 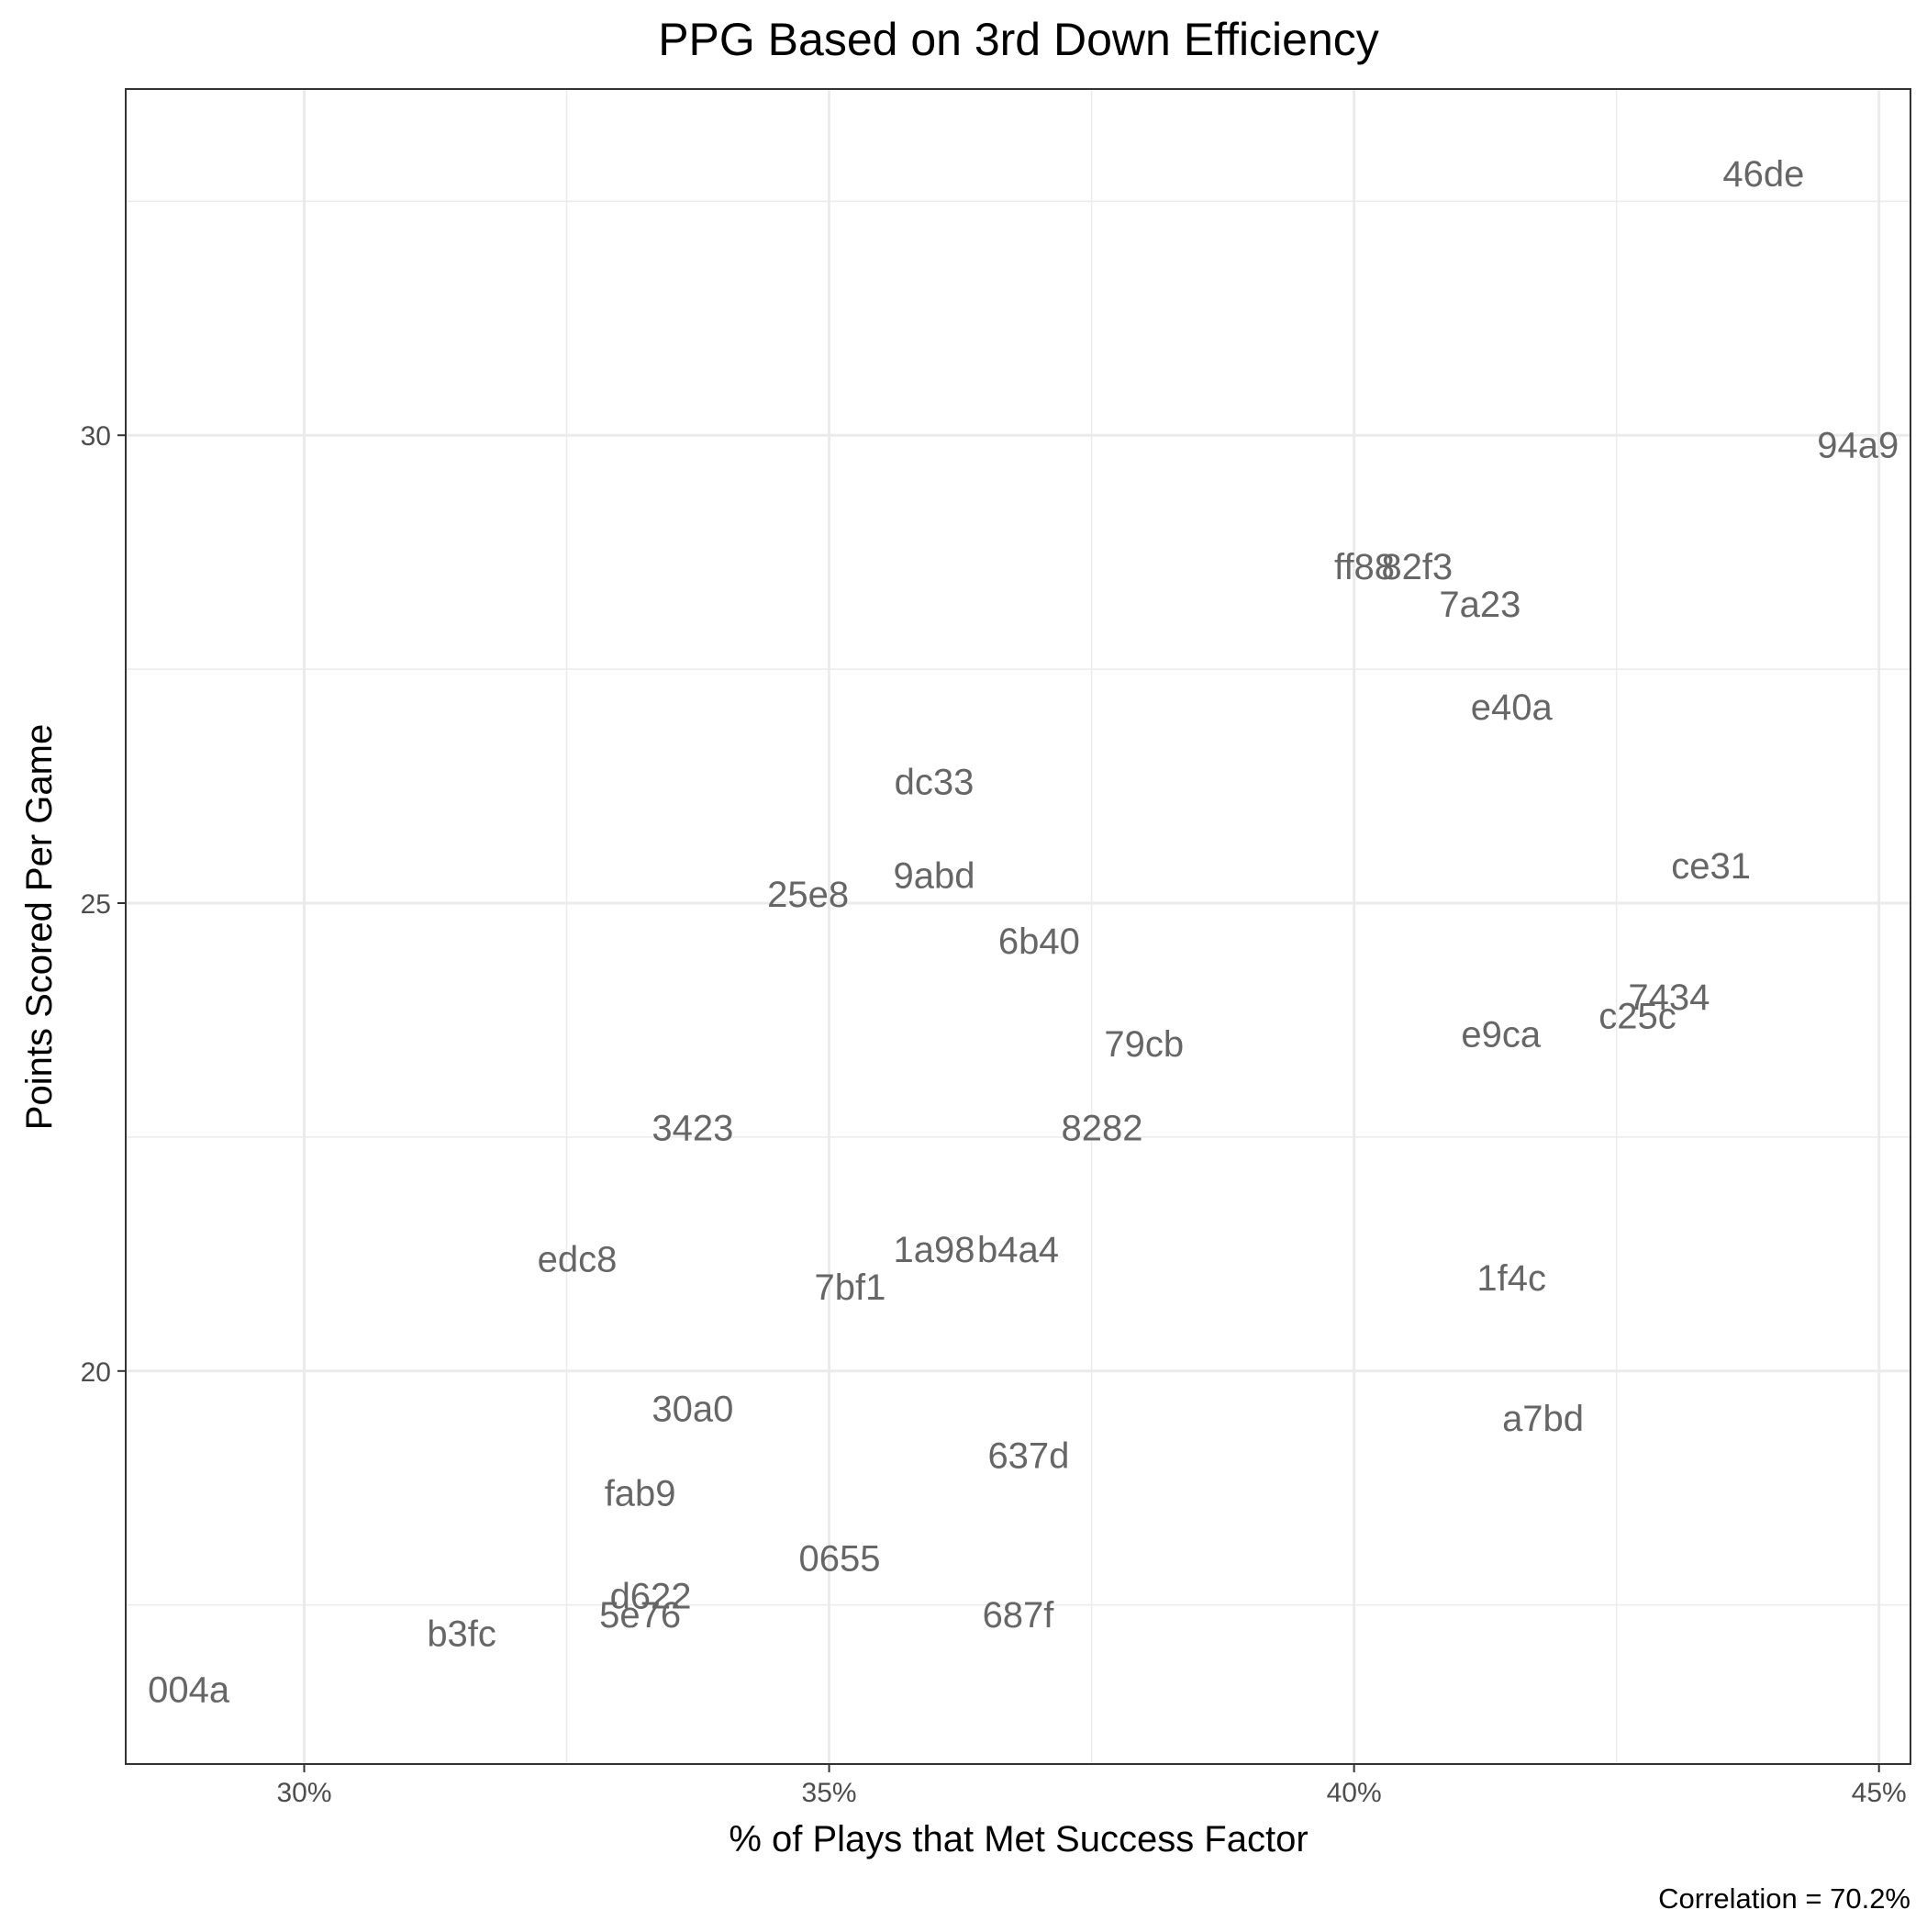 What do you see at coordinates (1144, 1044) in the screenshot?
I see `point-label-79cb: 79cb` at bounding box center [1144, 1044].